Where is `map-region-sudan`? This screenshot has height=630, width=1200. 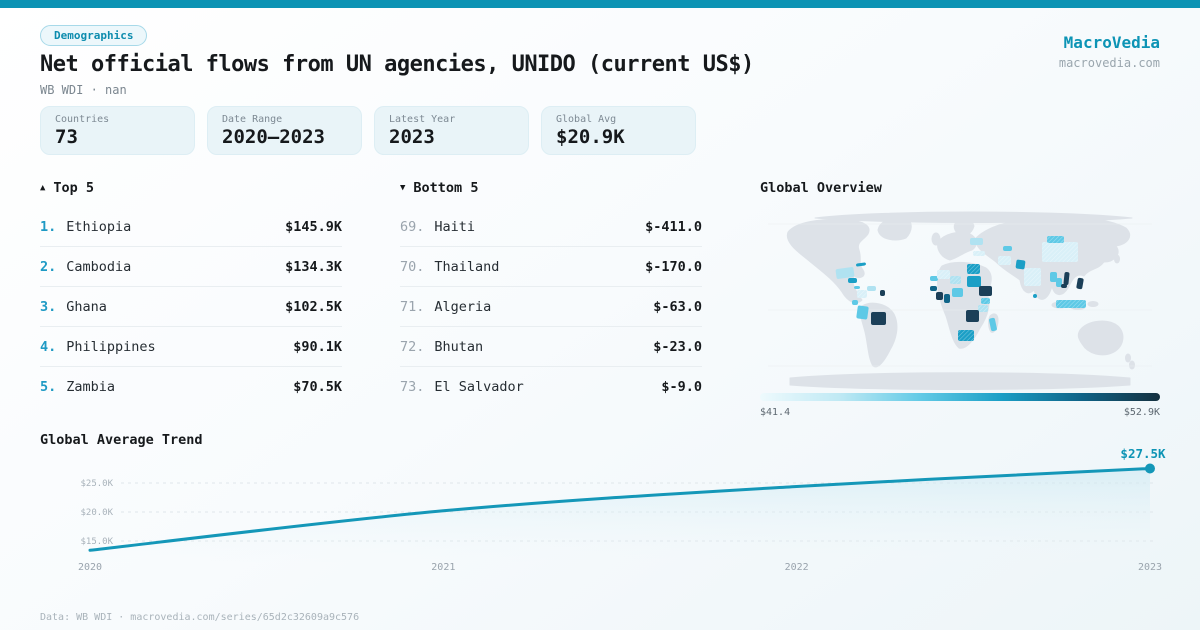 map-region-sudan is located at coordinates (974, 281).